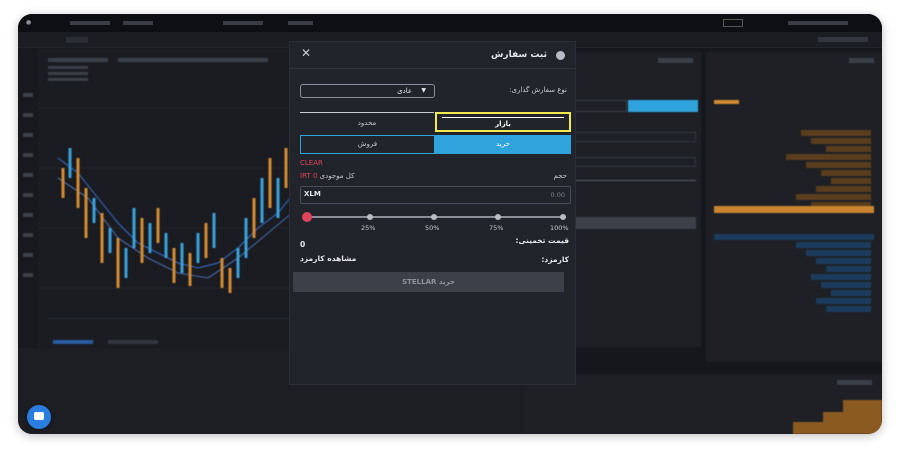 The width and height of the screenshot is (900, 450). What do you see at coordinates (423, 90) in the screenshot?
I see `caret-down-icon: ▼` at bounding box center [423, 90].